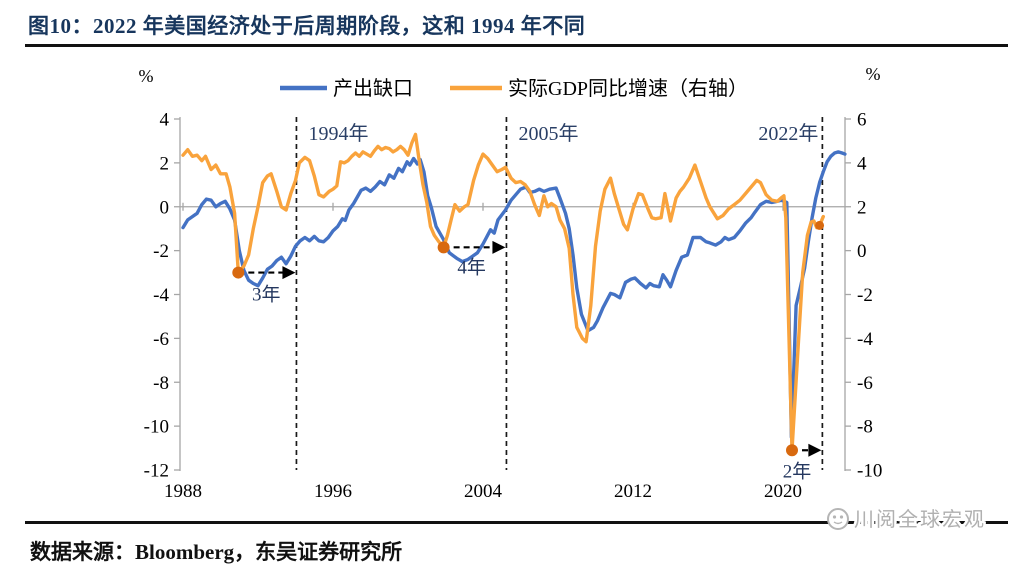  Describe the element at coordinates (548, 133) in the screenshot. I see `cycle-vline-label: 2005年` at that location.